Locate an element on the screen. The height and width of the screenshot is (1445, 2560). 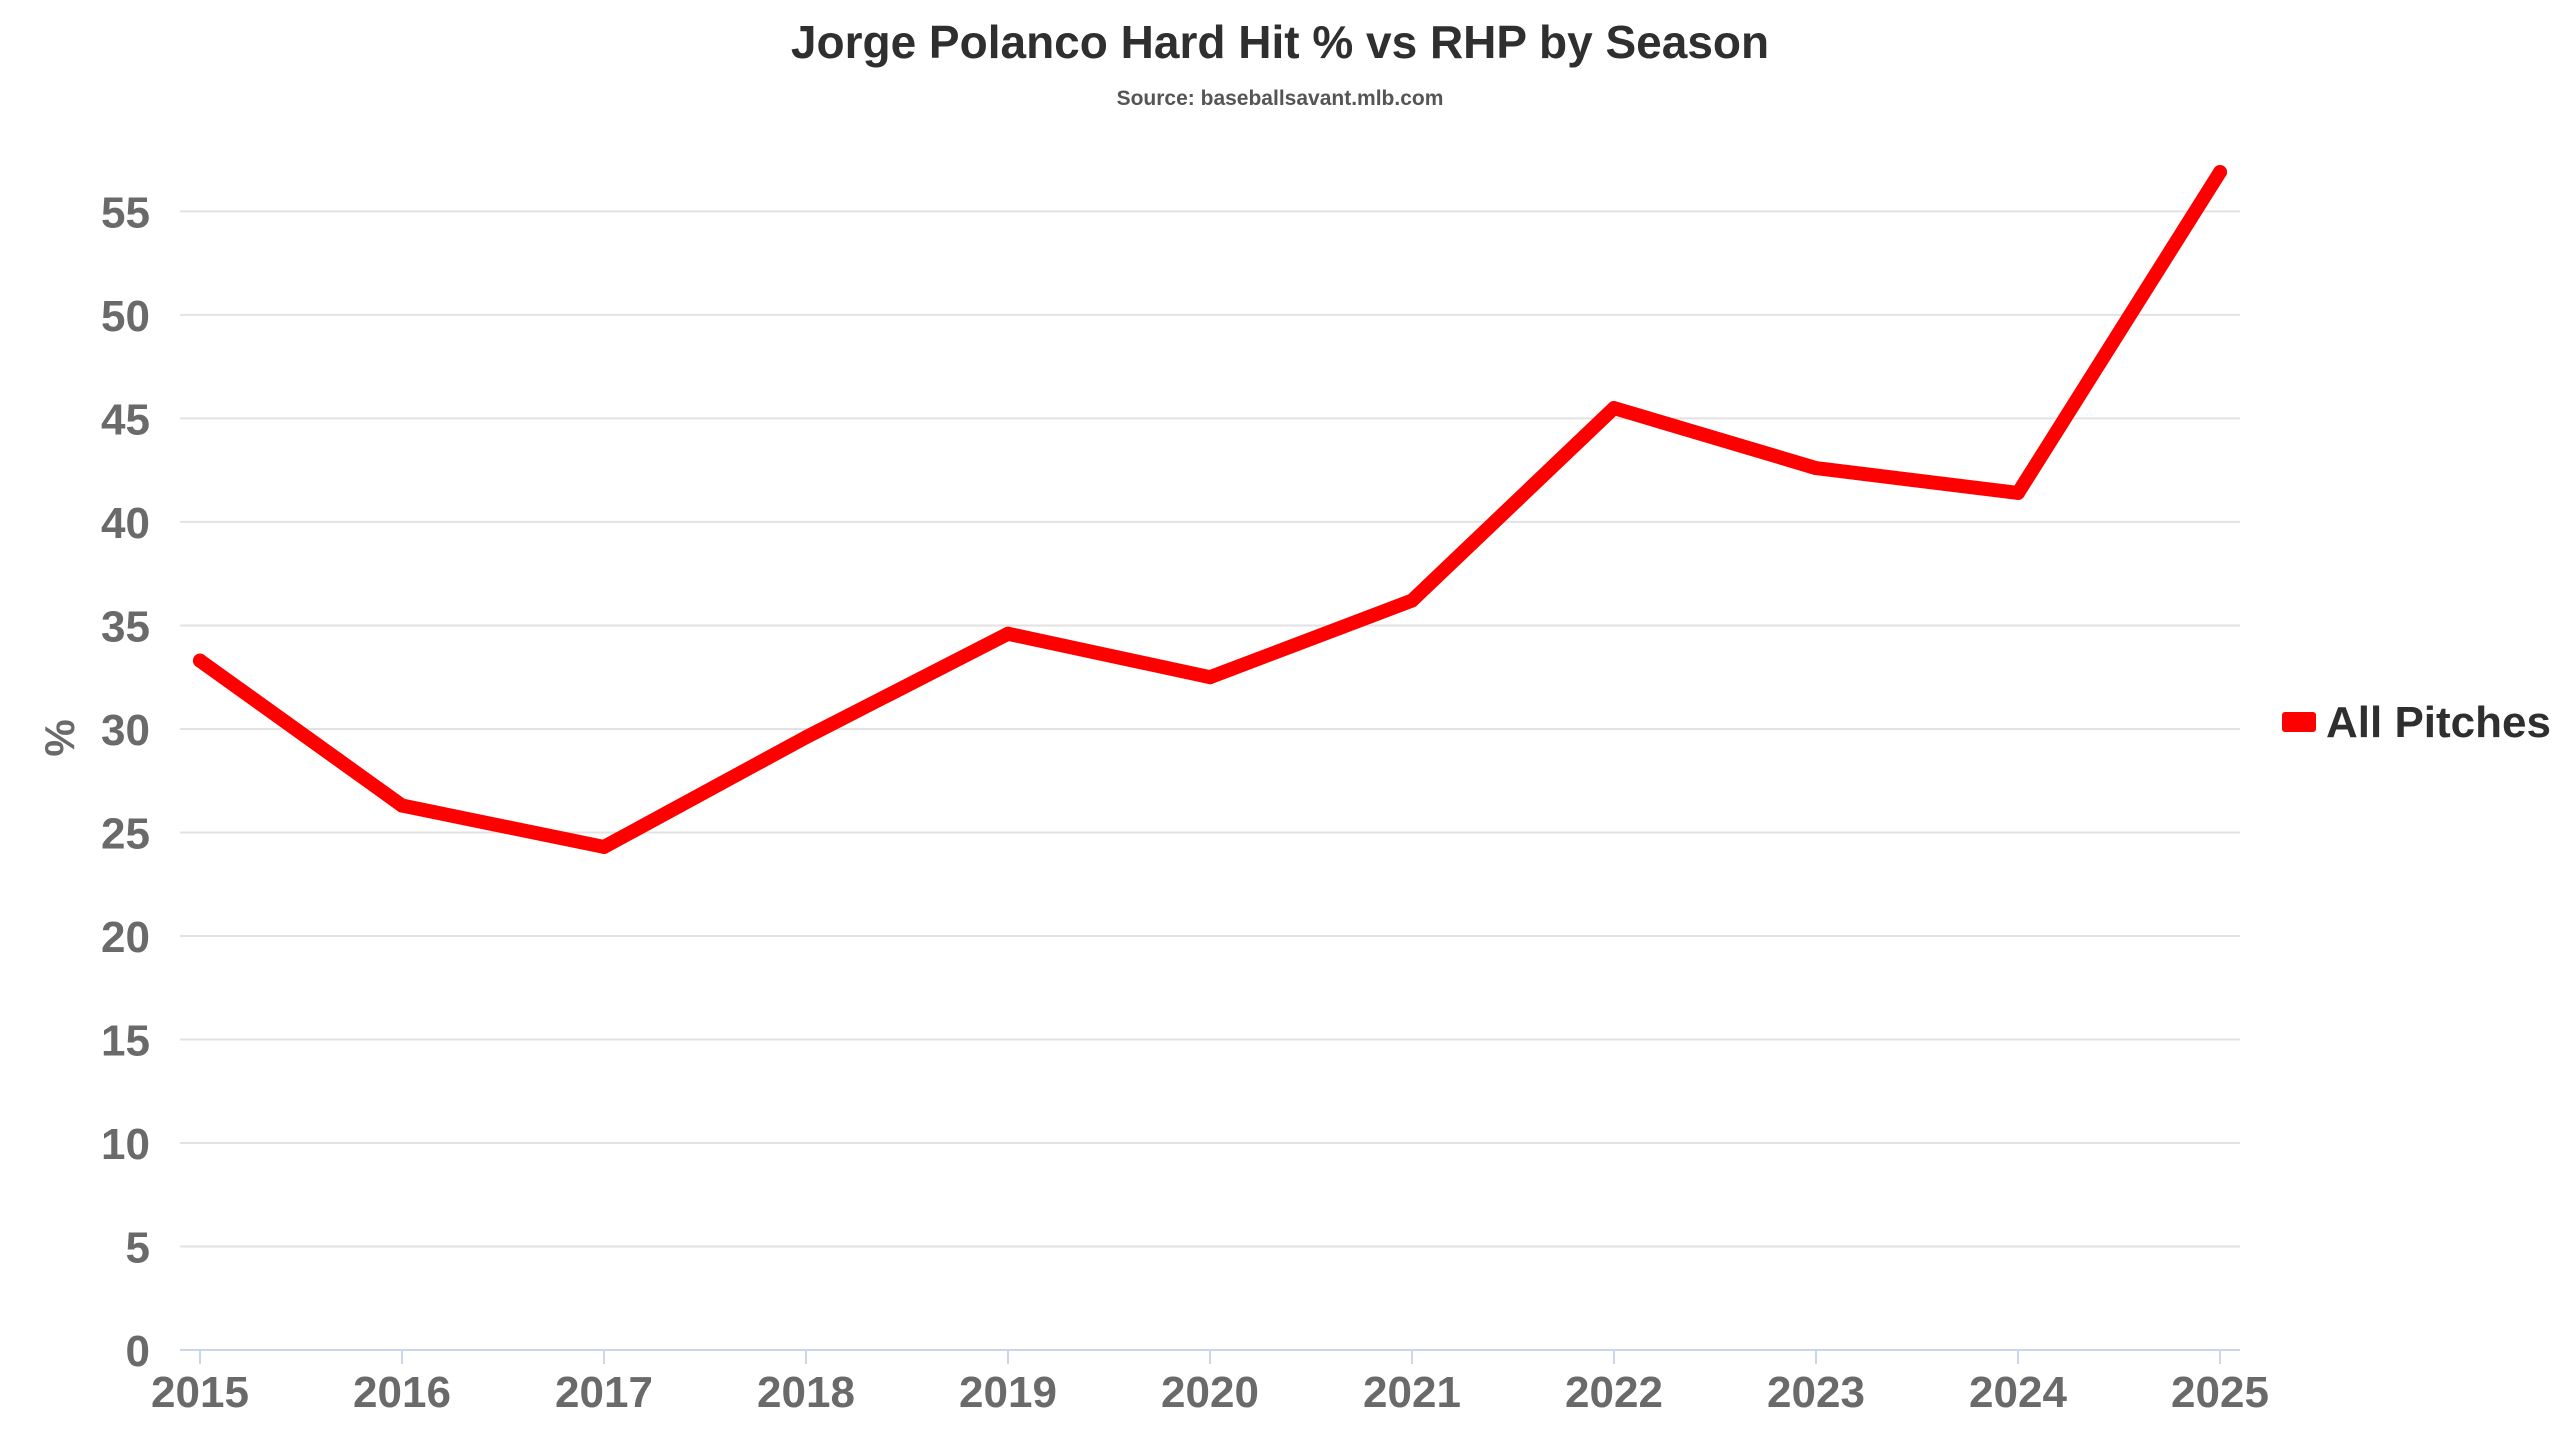
y-tick-label: 30 is located at coordinates (125, 730).